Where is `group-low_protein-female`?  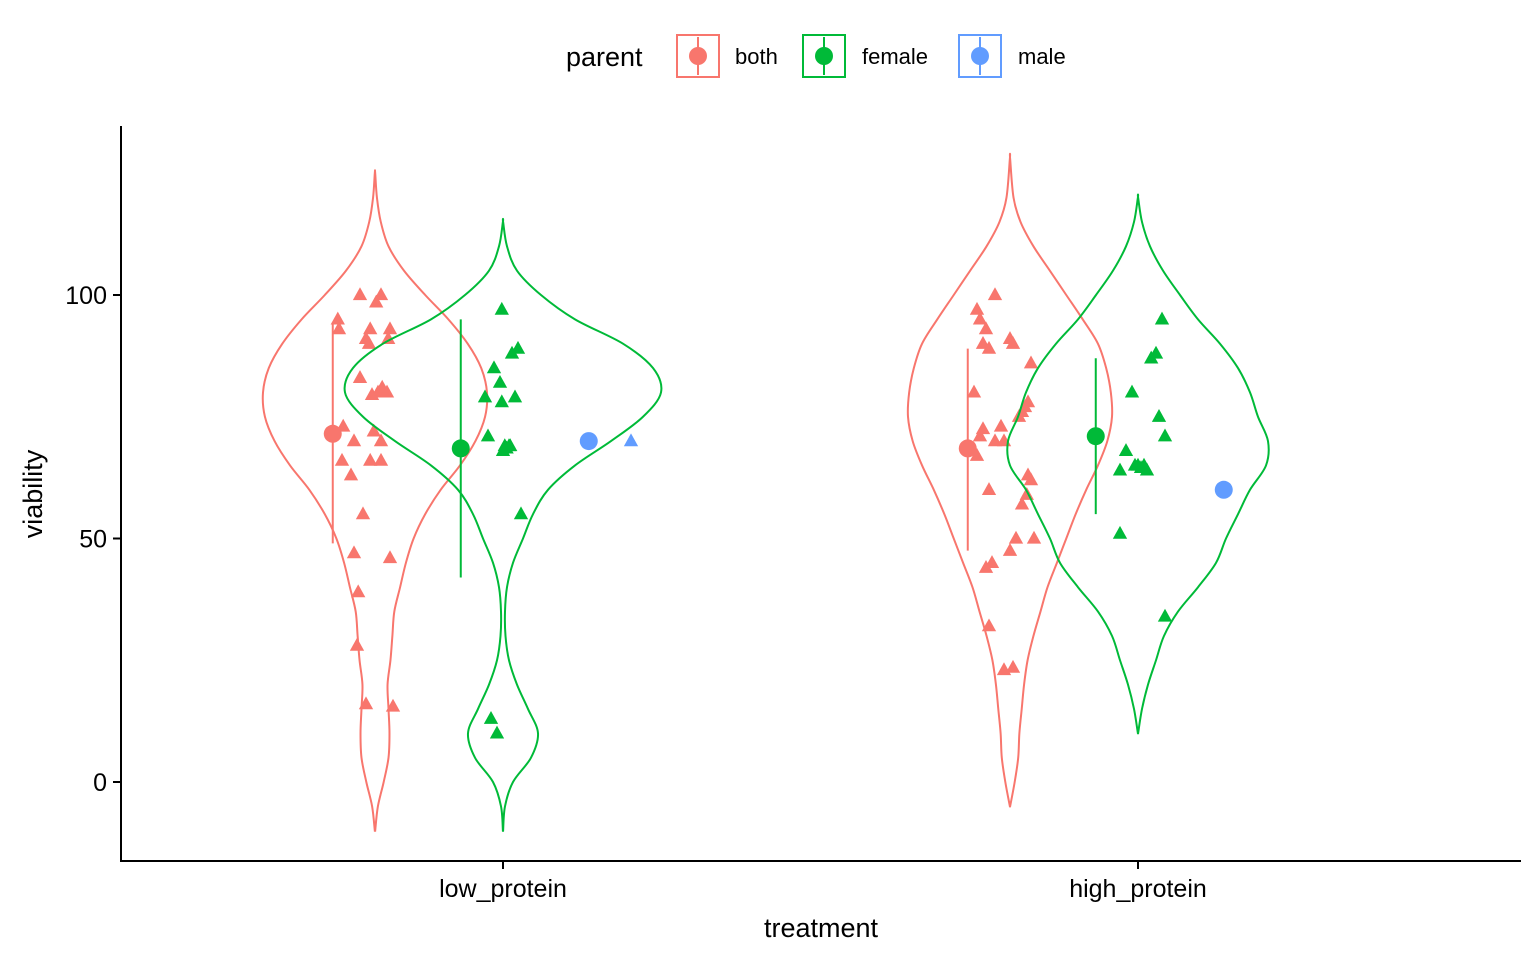 group-low_protein-female is located at coordinates (503, 524).